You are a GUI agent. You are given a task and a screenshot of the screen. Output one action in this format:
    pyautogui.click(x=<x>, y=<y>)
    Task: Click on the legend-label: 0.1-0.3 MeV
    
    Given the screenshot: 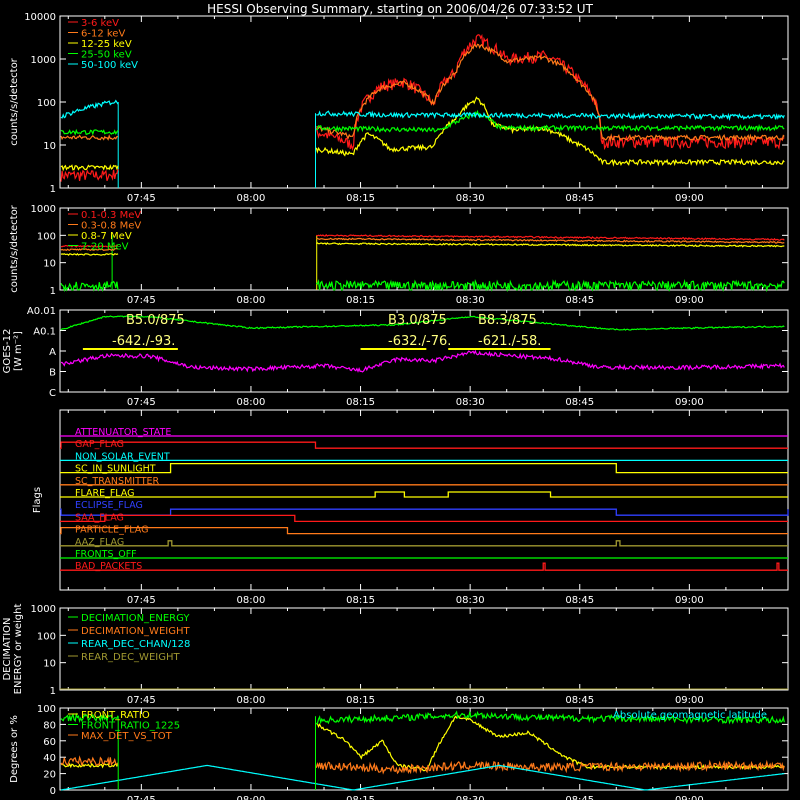 What is the action you would take?
    pyautogui.click(x=111, y=215)
    